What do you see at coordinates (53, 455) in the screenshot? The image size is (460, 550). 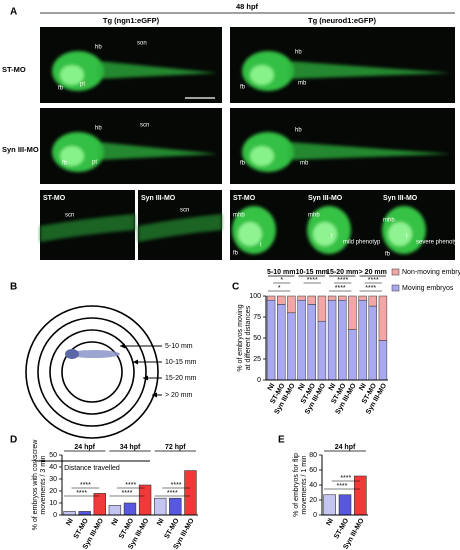 I see `y-tick-label: 50` at bounding box center [53, 455].